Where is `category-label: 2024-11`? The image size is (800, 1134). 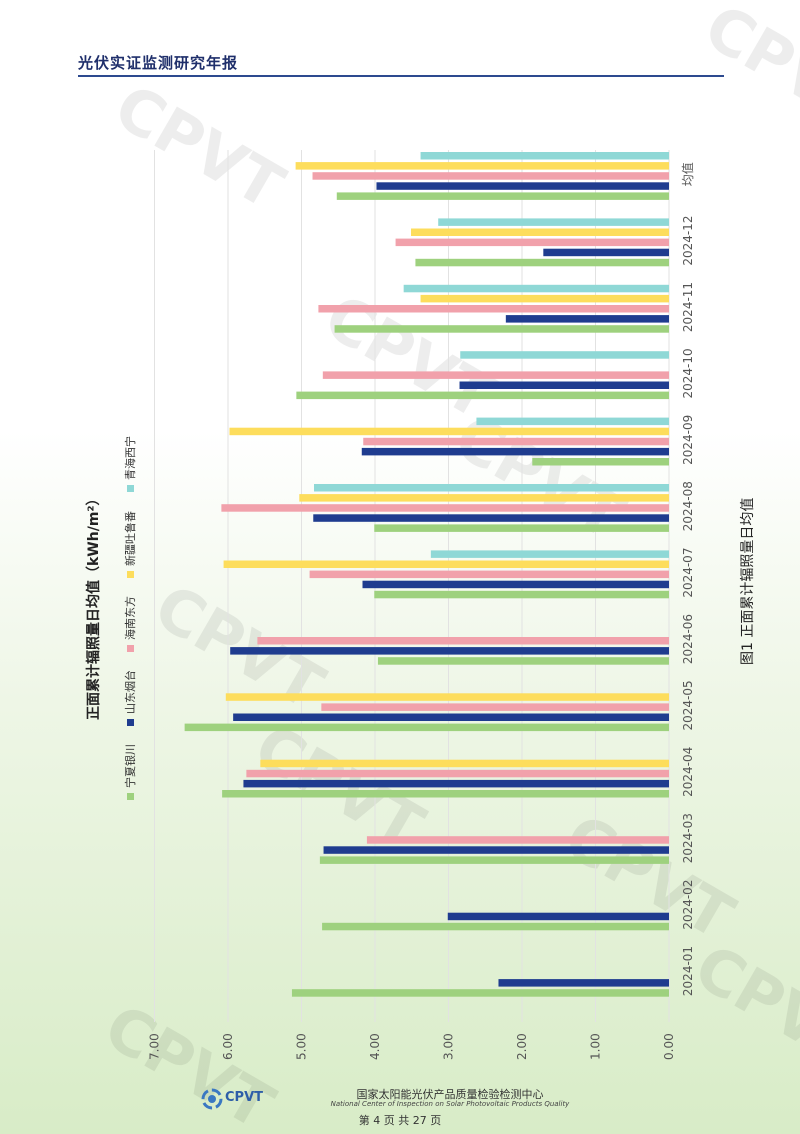
category-label: 2024-11 is located at coordinates (688, 307).